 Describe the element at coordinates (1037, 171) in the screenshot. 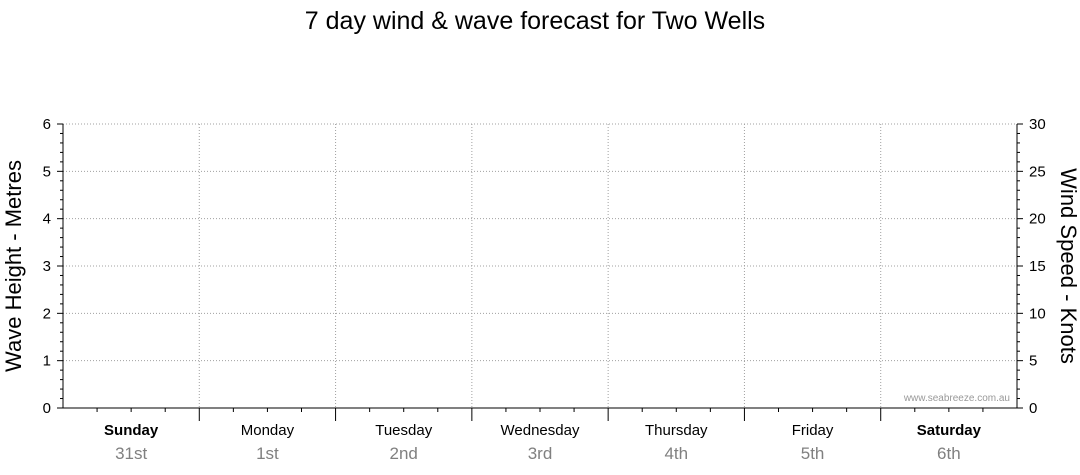

I see `right-tick-label: 25` at that location.